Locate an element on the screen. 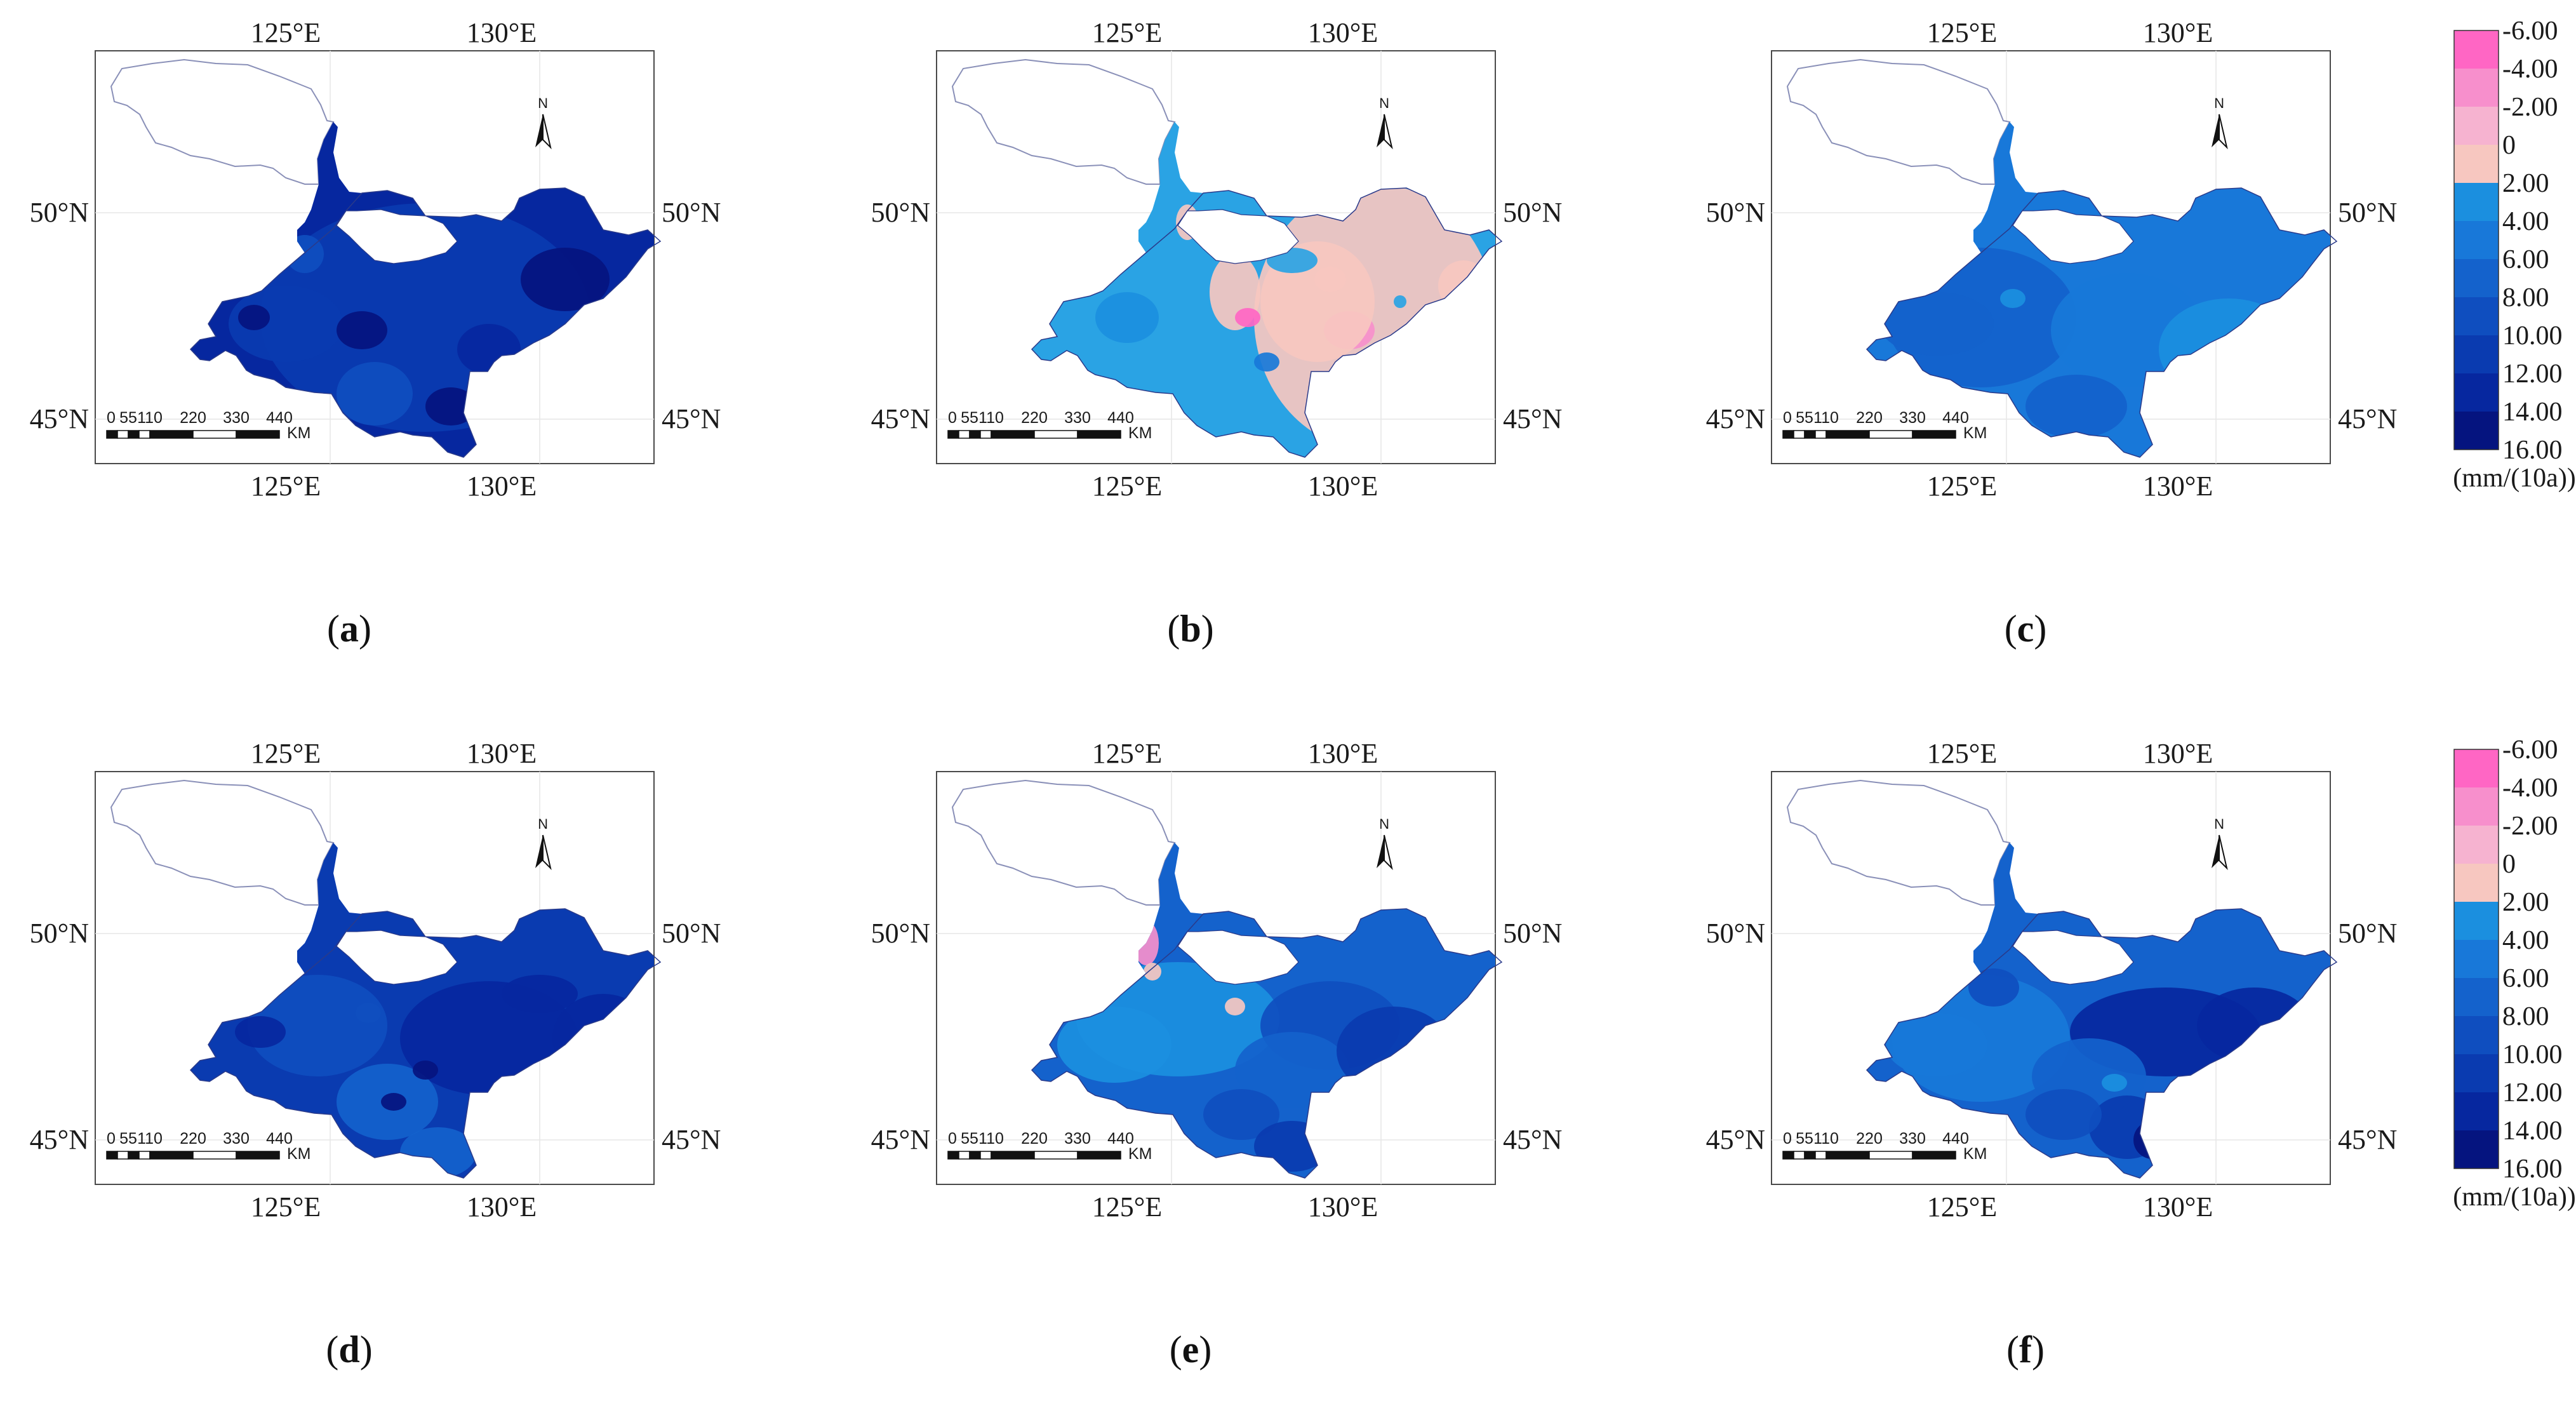  lon-label-bottom: 130°E is located at coordinates (502, 487).